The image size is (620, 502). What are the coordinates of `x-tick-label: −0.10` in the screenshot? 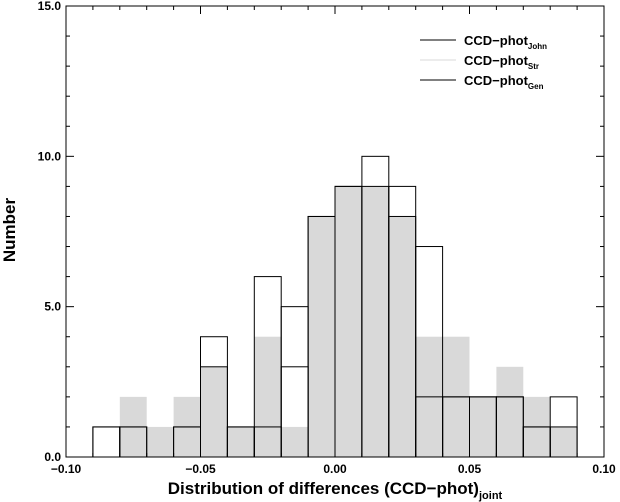 It's located at (66, 469).